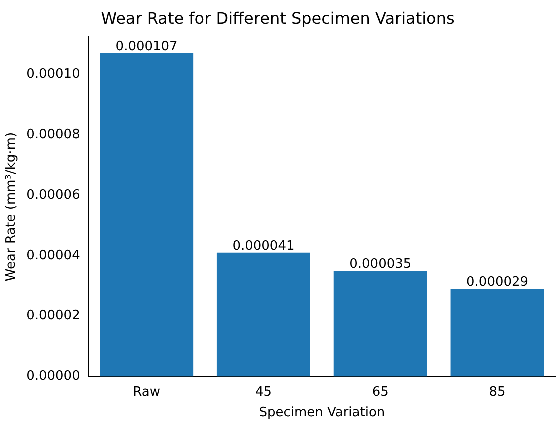  Describe the element at coordinates (381, 264) in the screenshot. I see `data-label: 0.000035` at that location.